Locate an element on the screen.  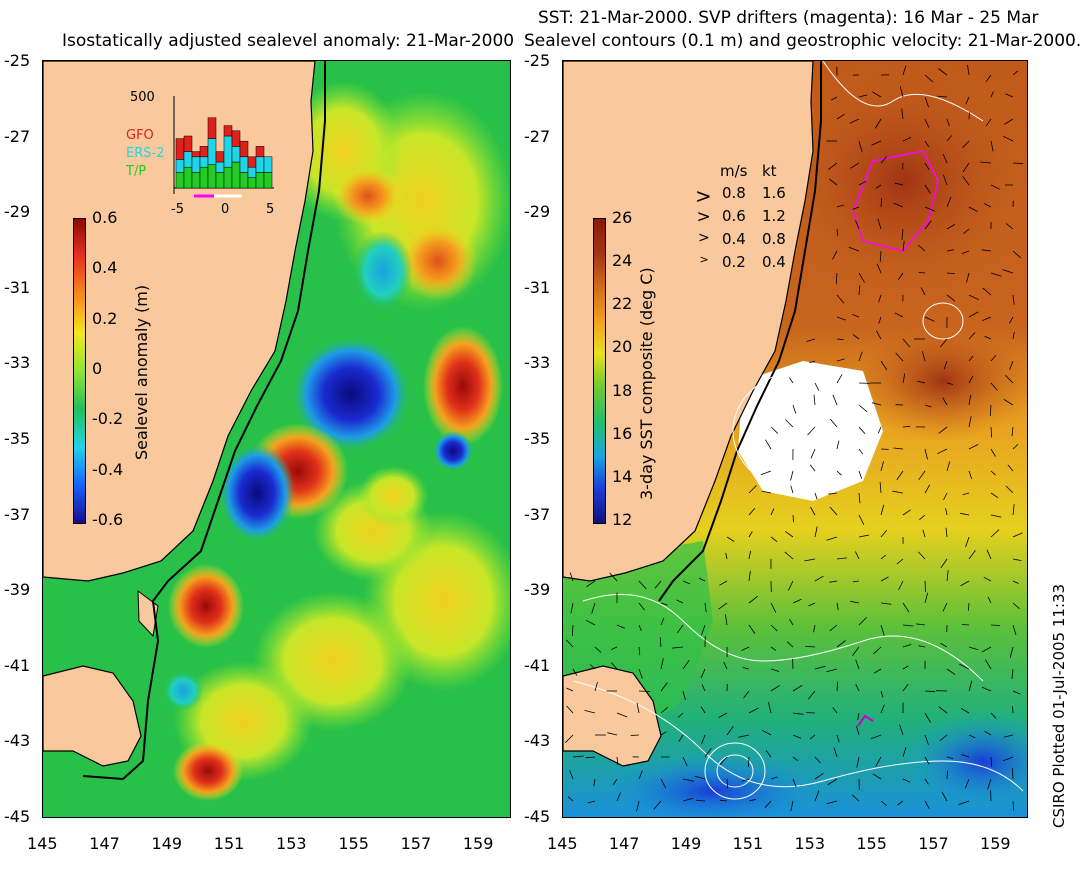
sealevel-colorbar-tick-5: -0.4 is located at coordinates (108, 469).